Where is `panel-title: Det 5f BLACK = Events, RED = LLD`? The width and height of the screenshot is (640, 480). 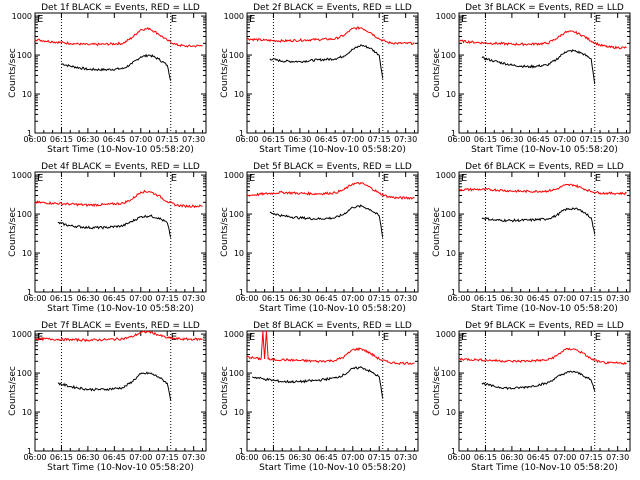 panel-title: Det 5f BLACK = Events, RED = LLD is located at coordinates (332, 167).